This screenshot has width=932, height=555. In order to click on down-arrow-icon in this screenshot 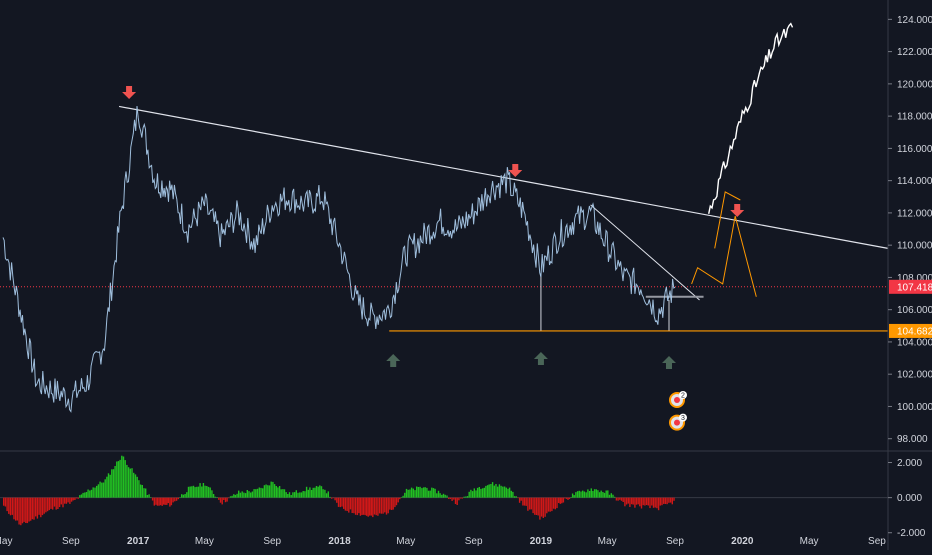, I will do `click(129, 92)`.